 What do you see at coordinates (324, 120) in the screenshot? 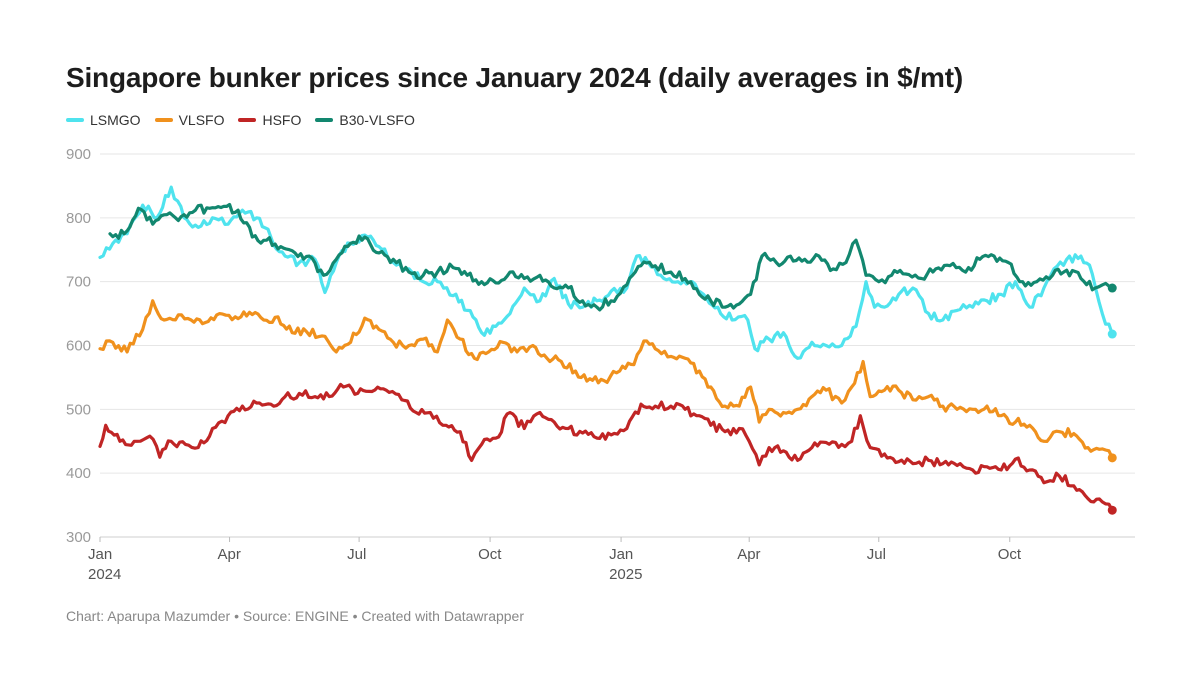
I see `legend-swatch-b30-vlsfo` at bounding box center [324, 120].